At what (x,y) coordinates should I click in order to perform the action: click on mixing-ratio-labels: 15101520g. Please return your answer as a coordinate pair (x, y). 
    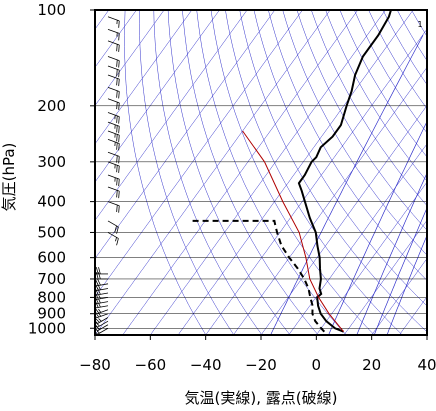
    Looking at the image, I should click on (419, 24).